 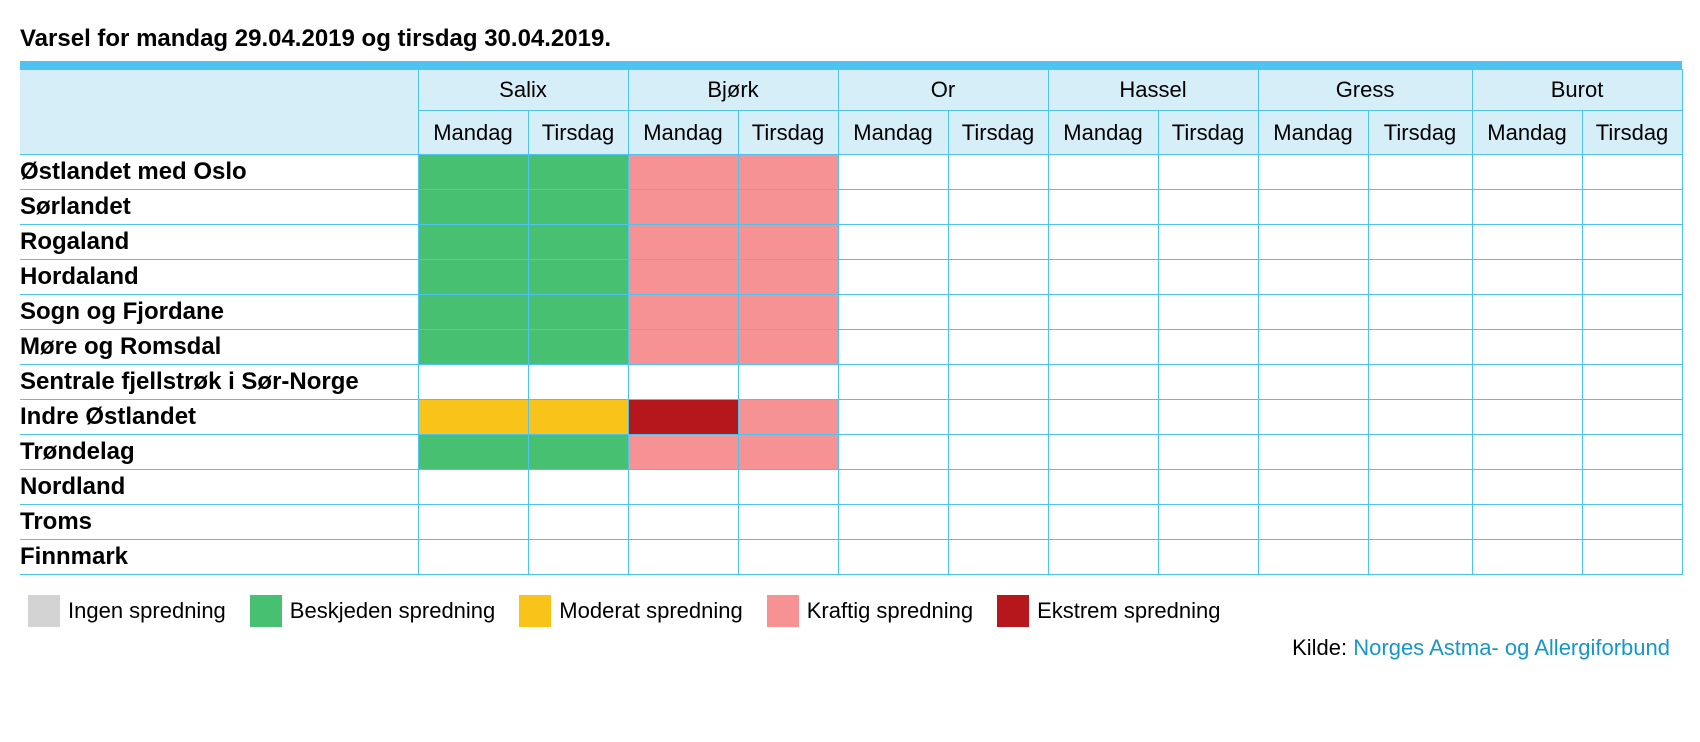 I want to click on source-line: Kilde: Norges Astma- og Allergiforbund, so click(x=851, y=648).